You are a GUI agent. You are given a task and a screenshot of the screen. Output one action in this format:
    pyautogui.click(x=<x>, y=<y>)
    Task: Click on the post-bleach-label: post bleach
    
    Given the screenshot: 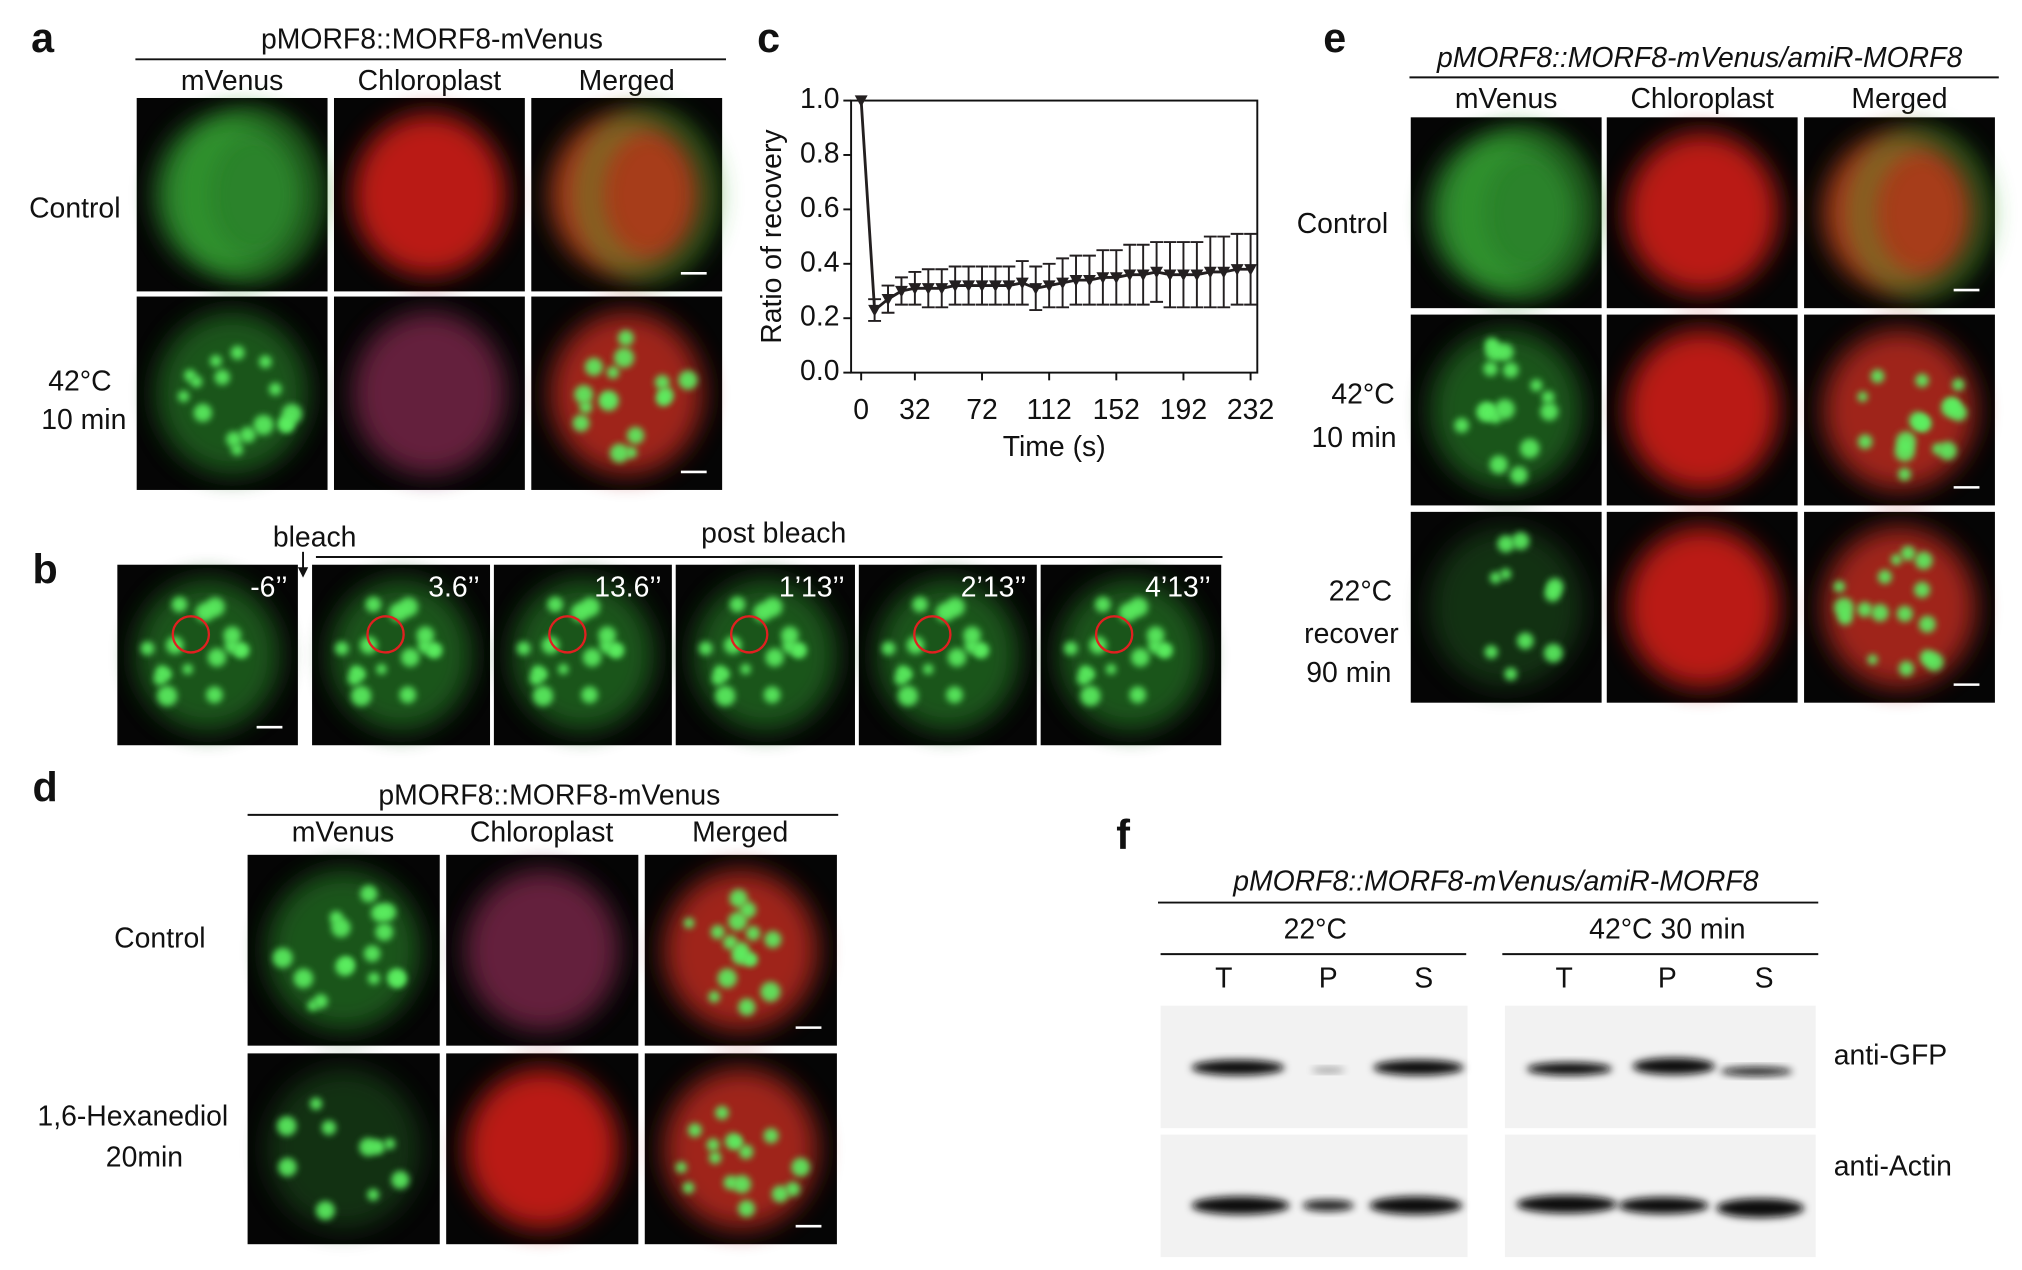 What is the action you would take?
    pyautogui.click(x=773, y=534)
    